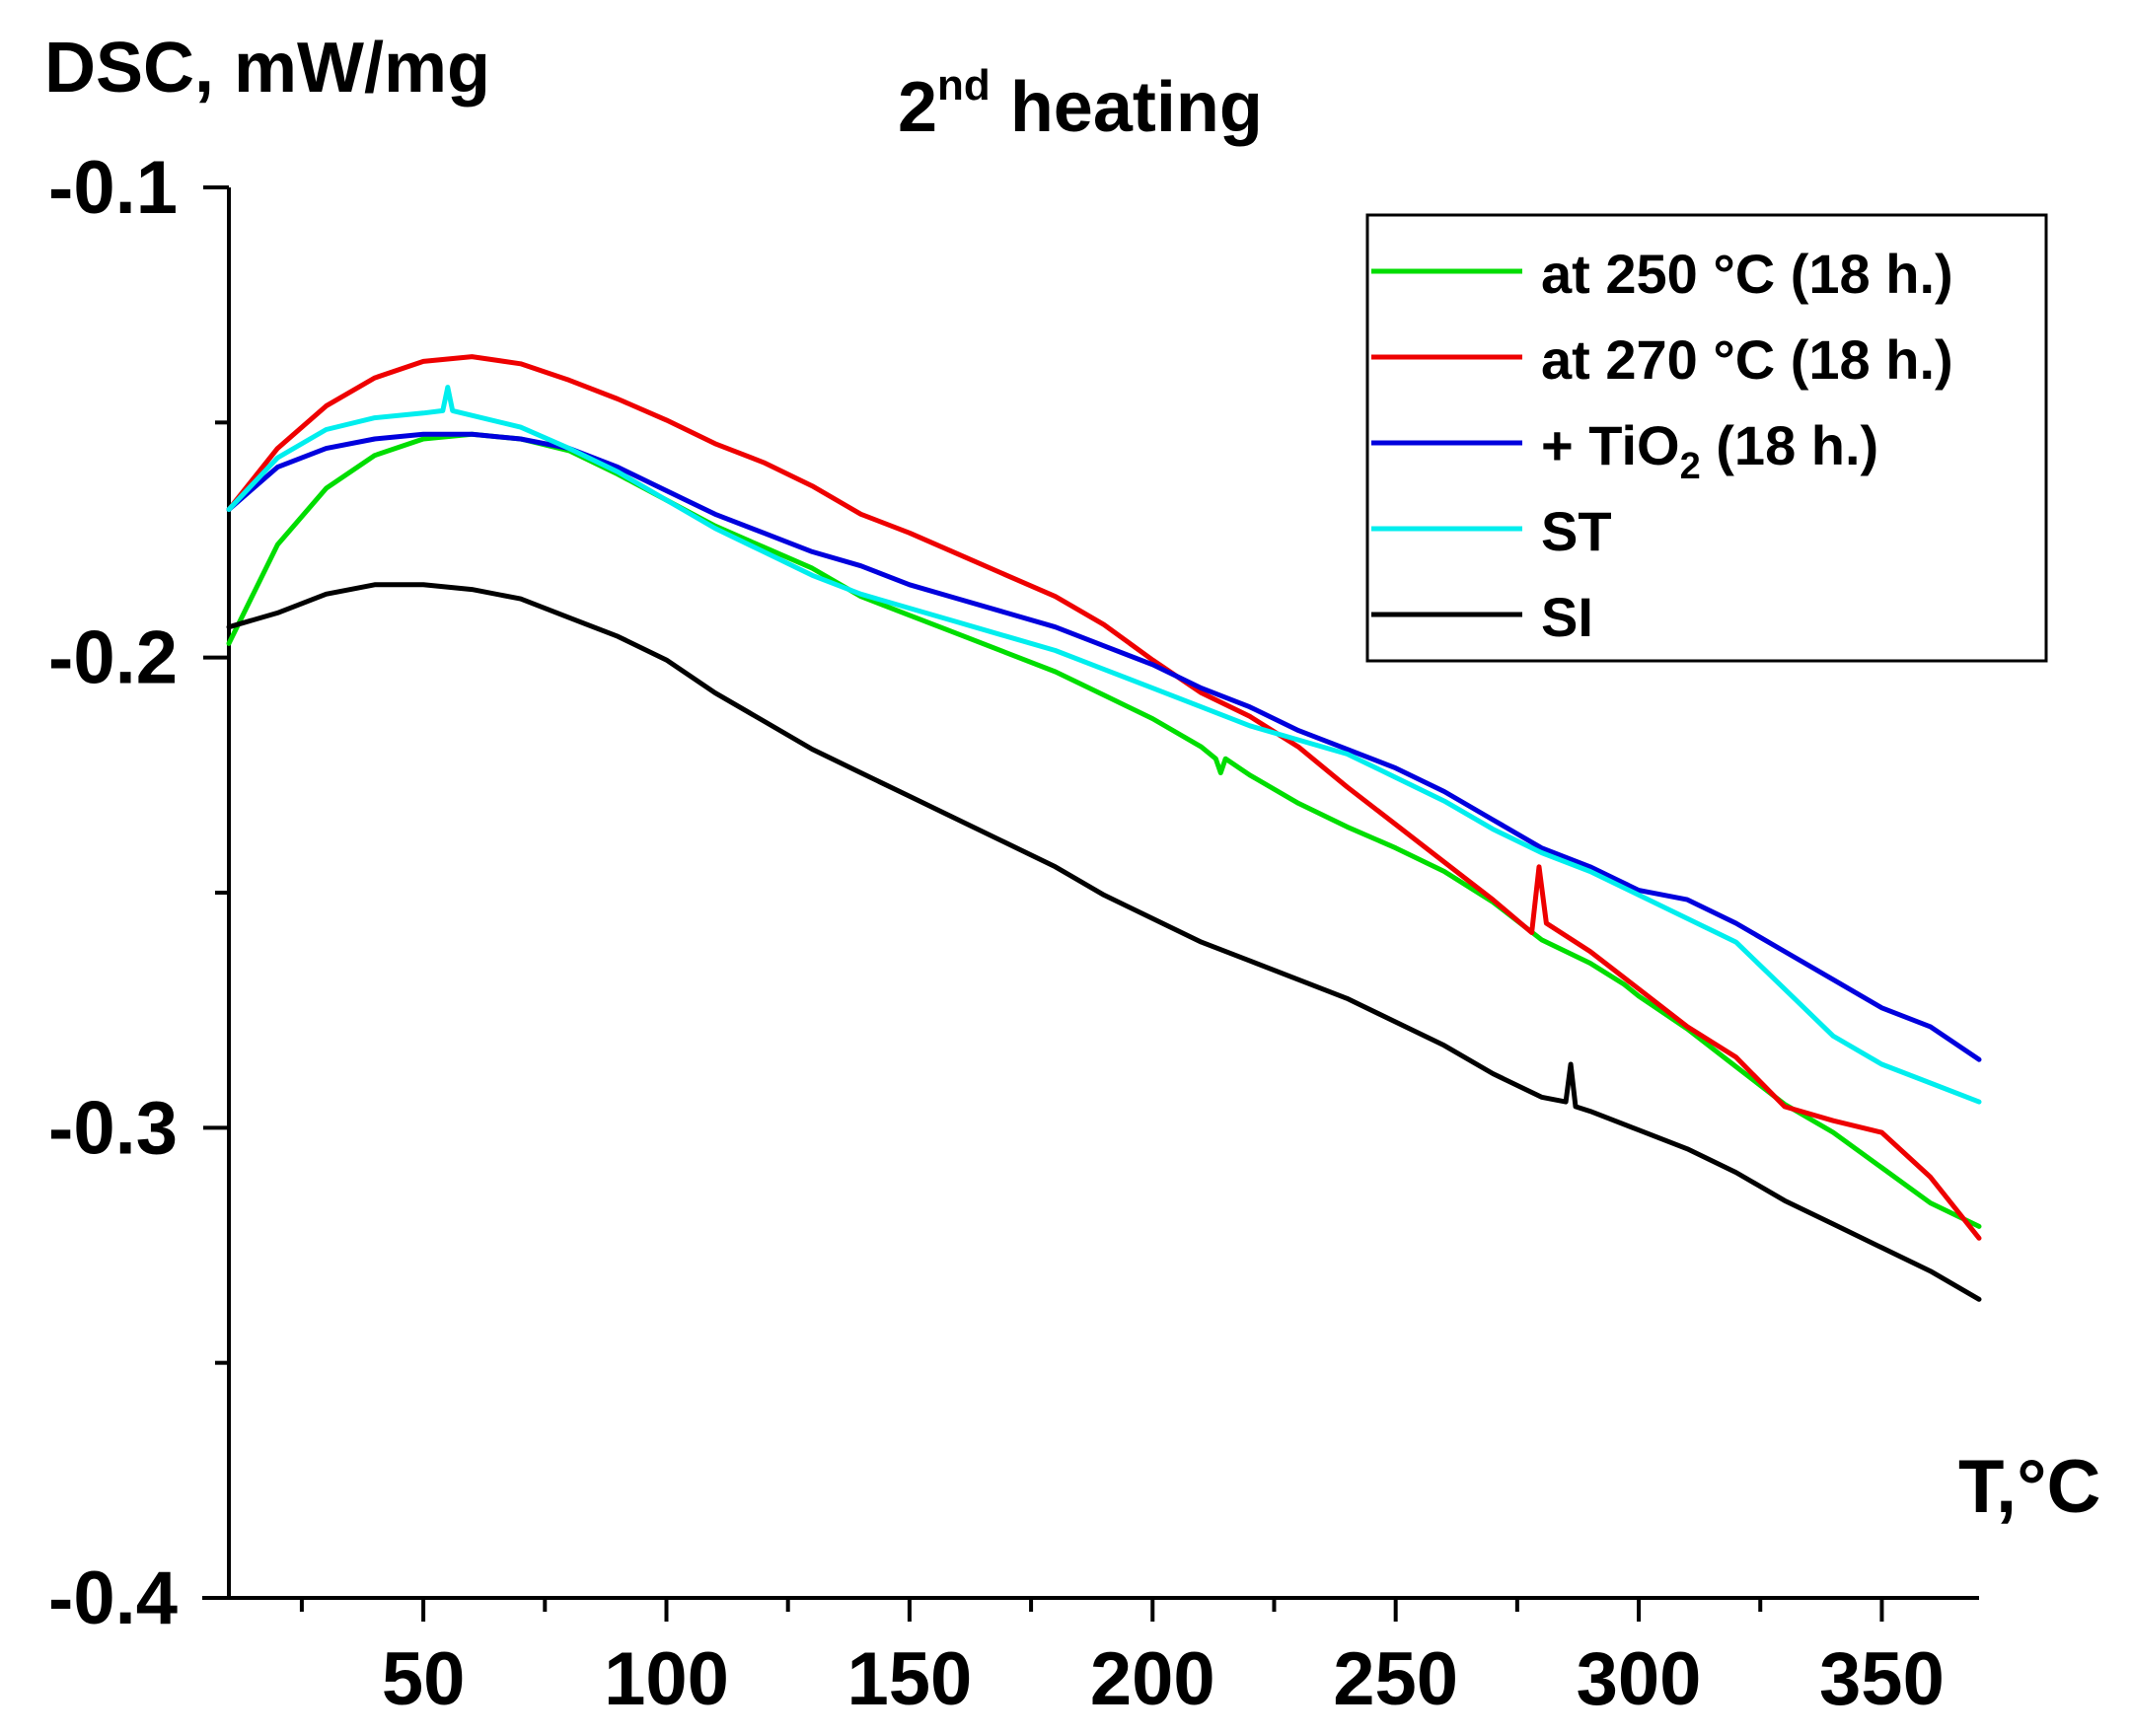 This screenshot has height=1736, width=2131. I want to click on legend-label-text: ST, so click(1576, 531).